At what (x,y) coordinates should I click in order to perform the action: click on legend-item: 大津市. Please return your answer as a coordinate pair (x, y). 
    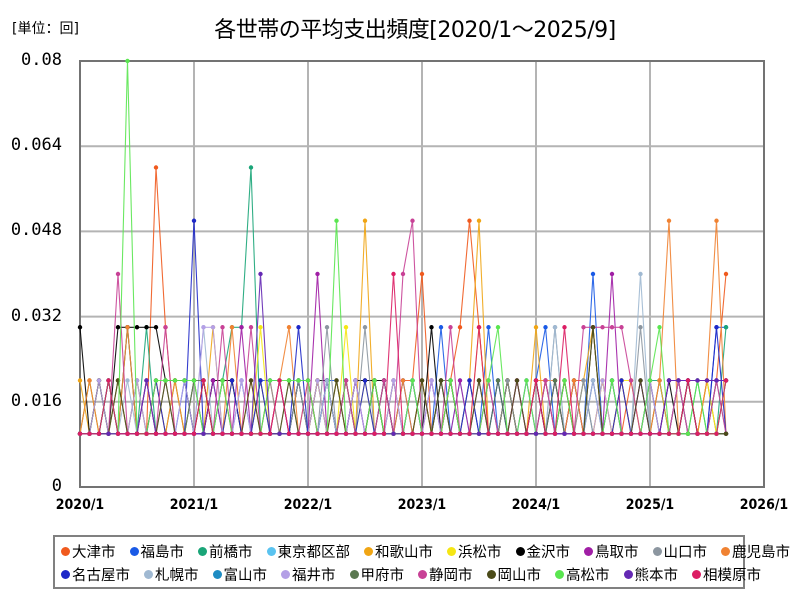
    Looking at the image, I should click on (88, 551).